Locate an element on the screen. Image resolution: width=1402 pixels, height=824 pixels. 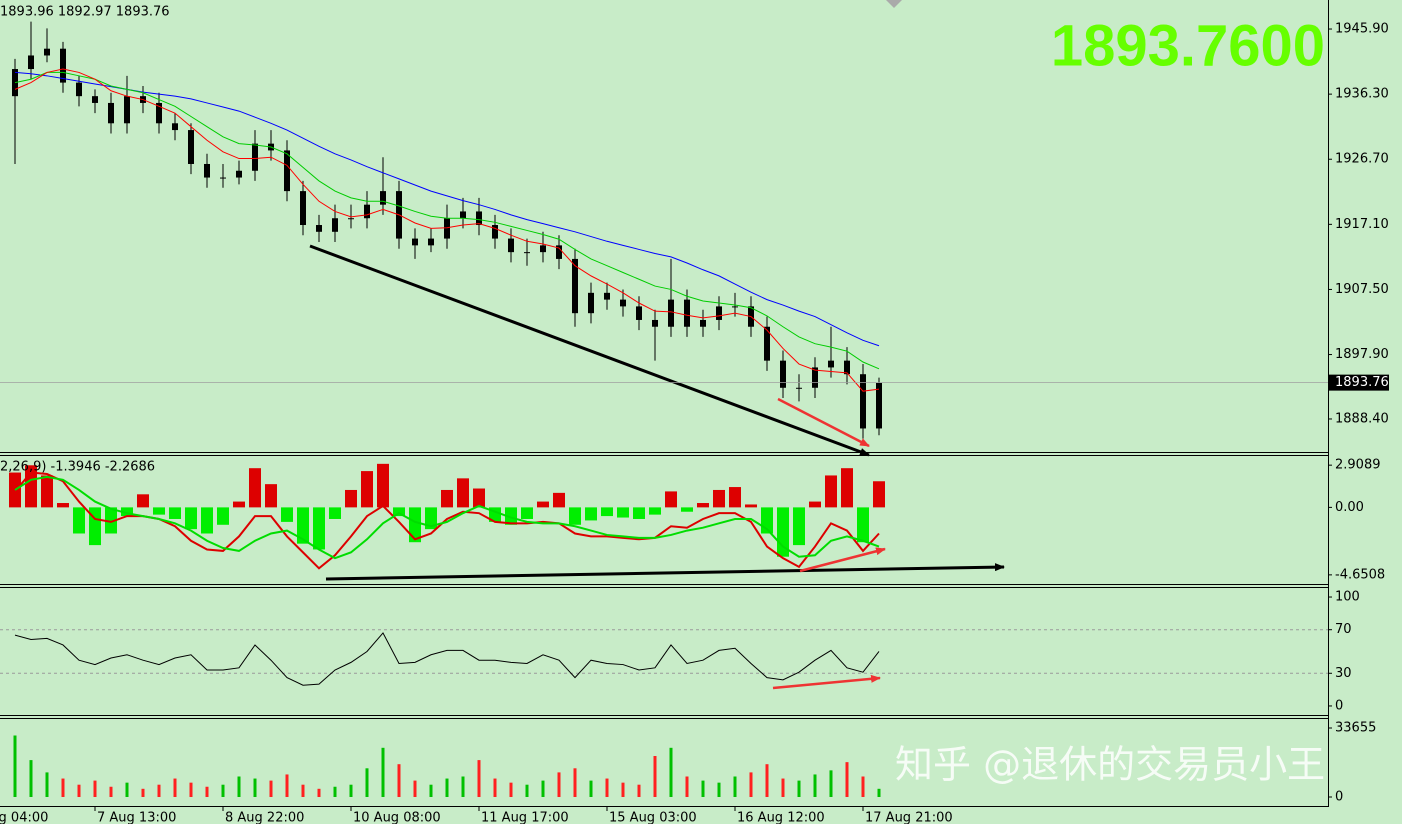
x-tick-label: 7 Aug 13:00 is located at coordinates (136, 817).